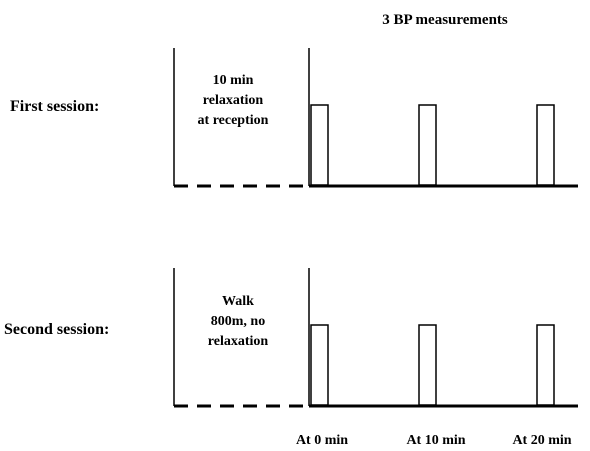 The image size is (590, 451). What do you see at coordinates (233, 80) in the screenshot?
I see `first-session-pre-text-line-1: 10 min` at bounding box center [233, 80].